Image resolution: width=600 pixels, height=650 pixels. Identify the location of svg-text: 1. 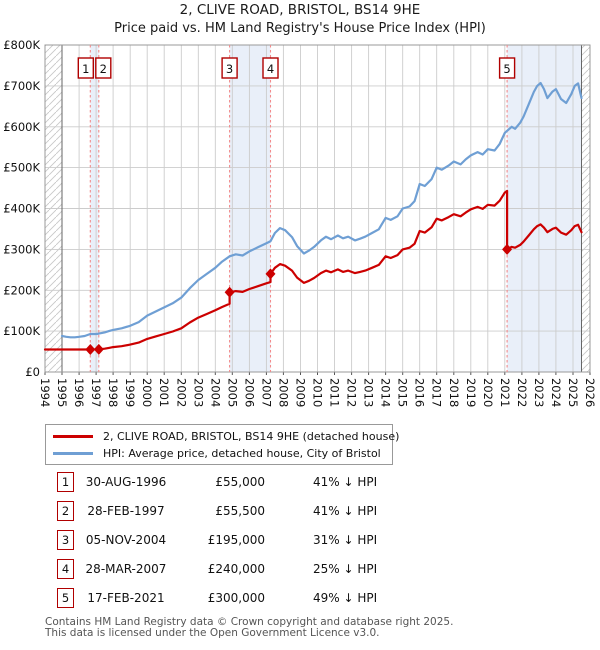
(85, 69).